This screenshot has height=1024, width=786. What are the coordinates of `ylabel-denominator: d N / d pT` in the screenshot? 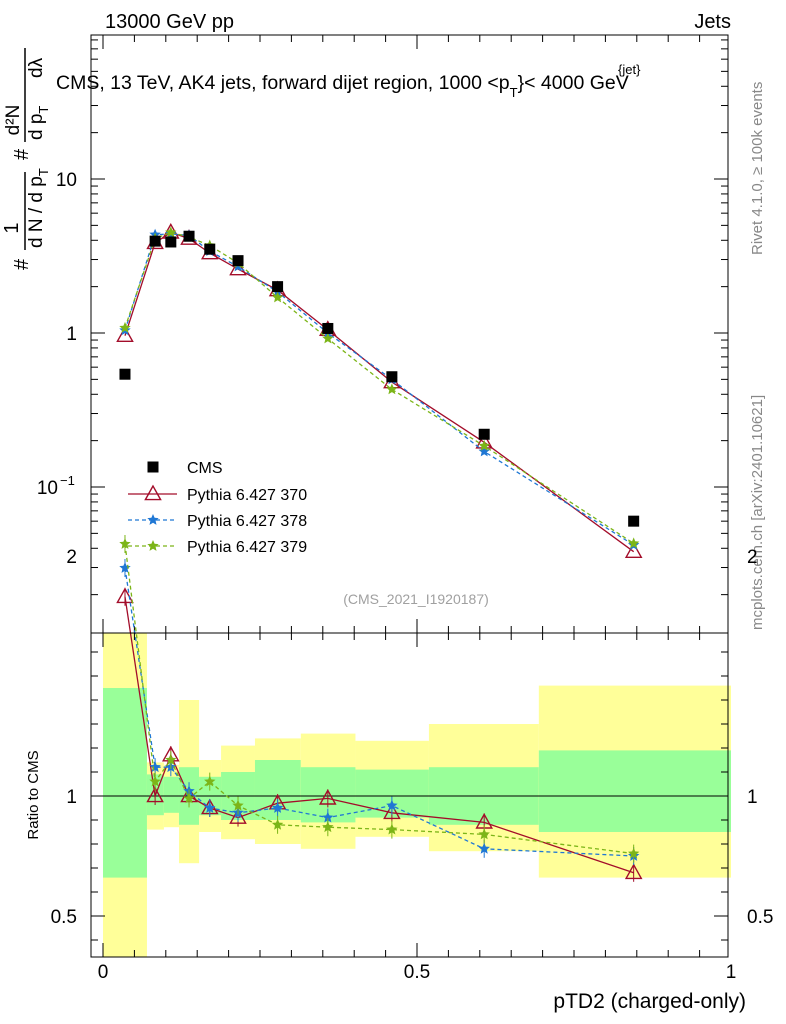 It's located at (38, 208).